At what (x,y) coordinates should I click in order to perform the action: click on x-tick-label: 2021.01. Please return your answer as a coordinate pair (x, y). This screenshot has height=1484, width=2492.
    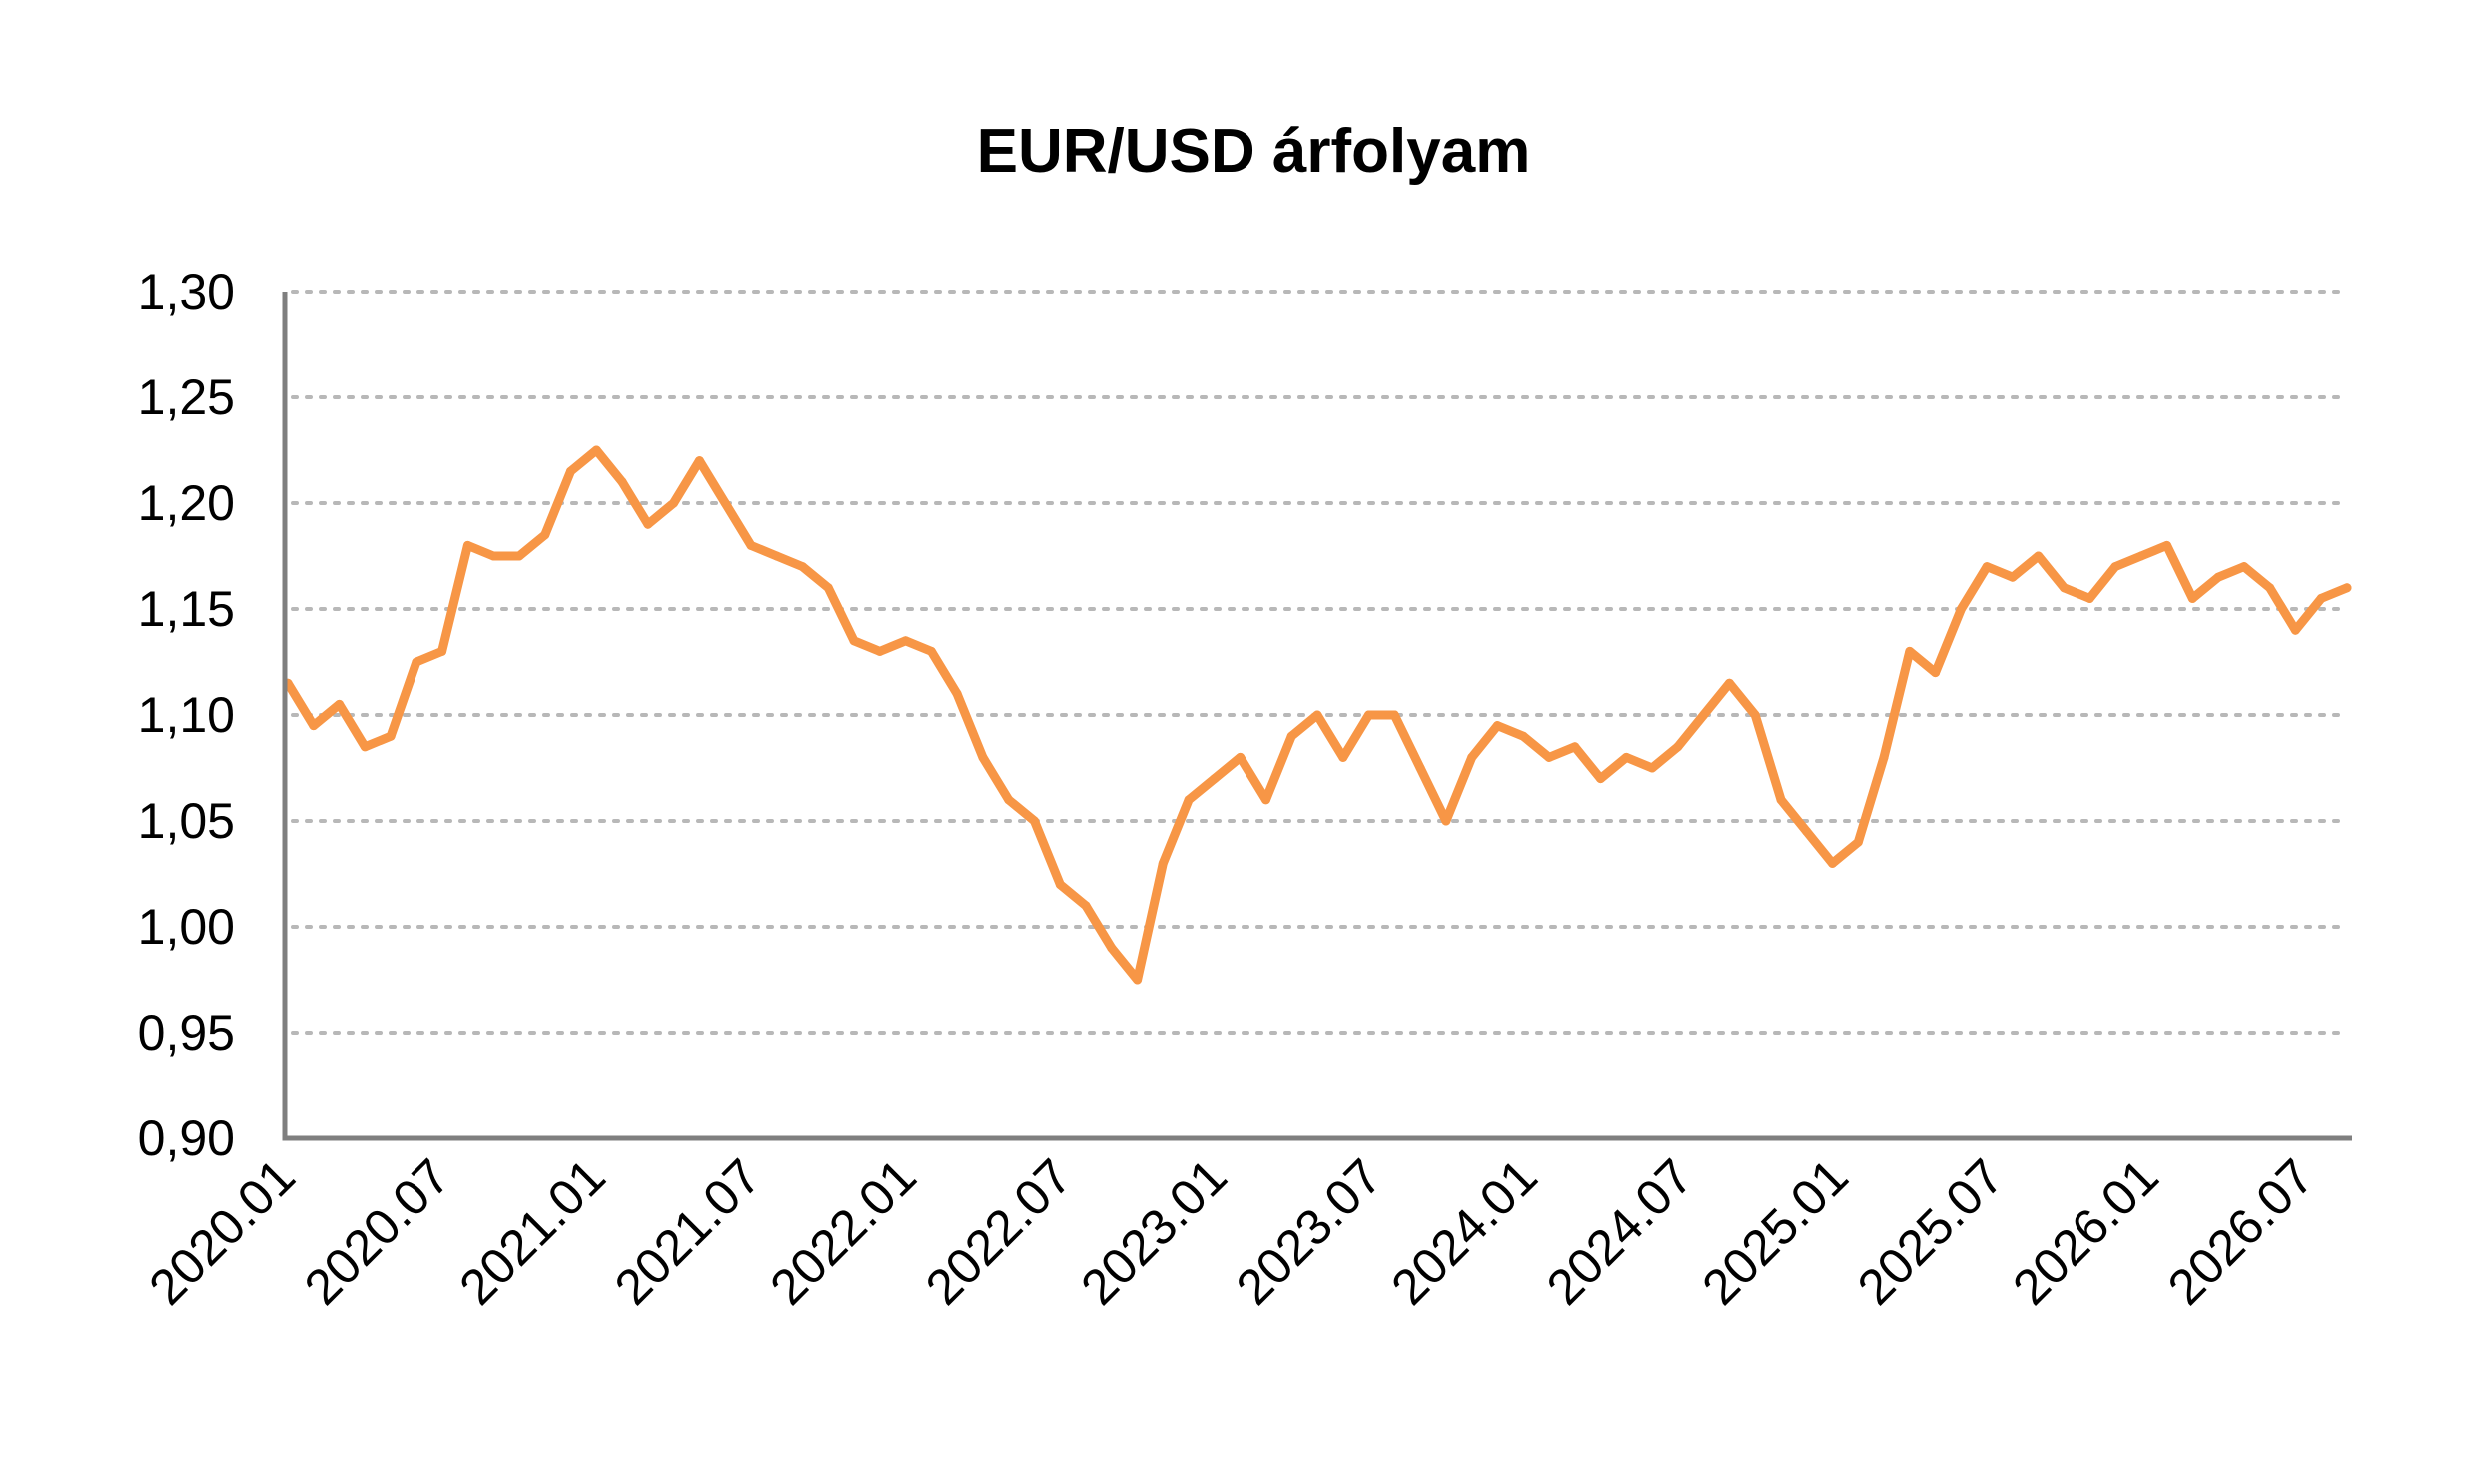
    Looking at the image, I should click on (531, 1231).